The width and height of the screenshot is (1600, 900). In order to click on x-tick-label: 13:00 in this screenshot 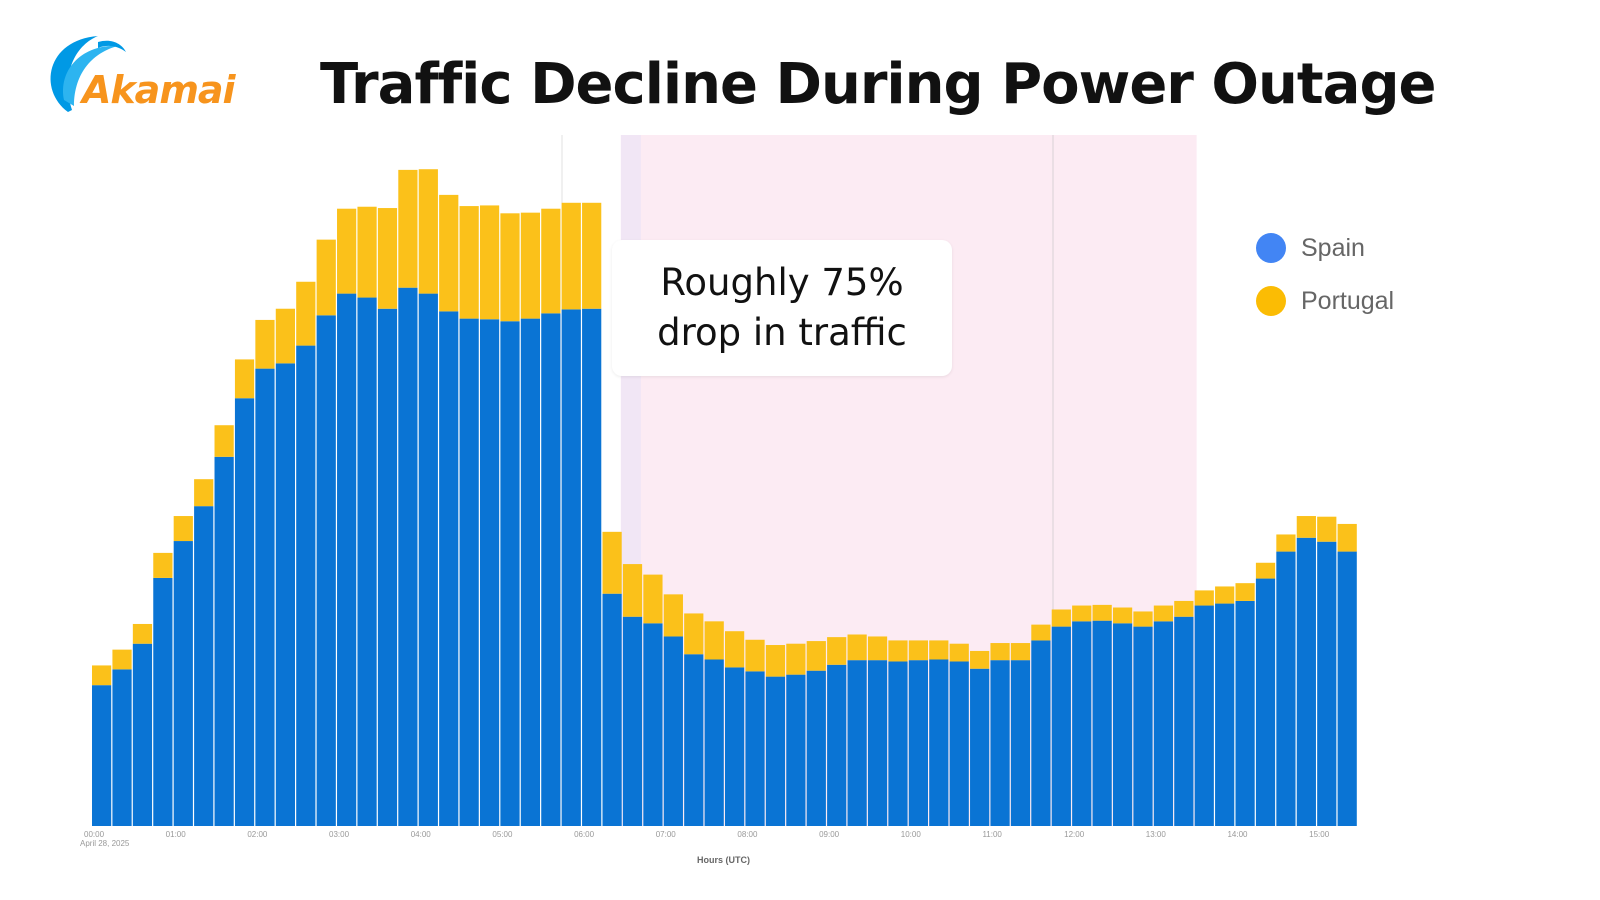, I will do `click(1155, 834)`.